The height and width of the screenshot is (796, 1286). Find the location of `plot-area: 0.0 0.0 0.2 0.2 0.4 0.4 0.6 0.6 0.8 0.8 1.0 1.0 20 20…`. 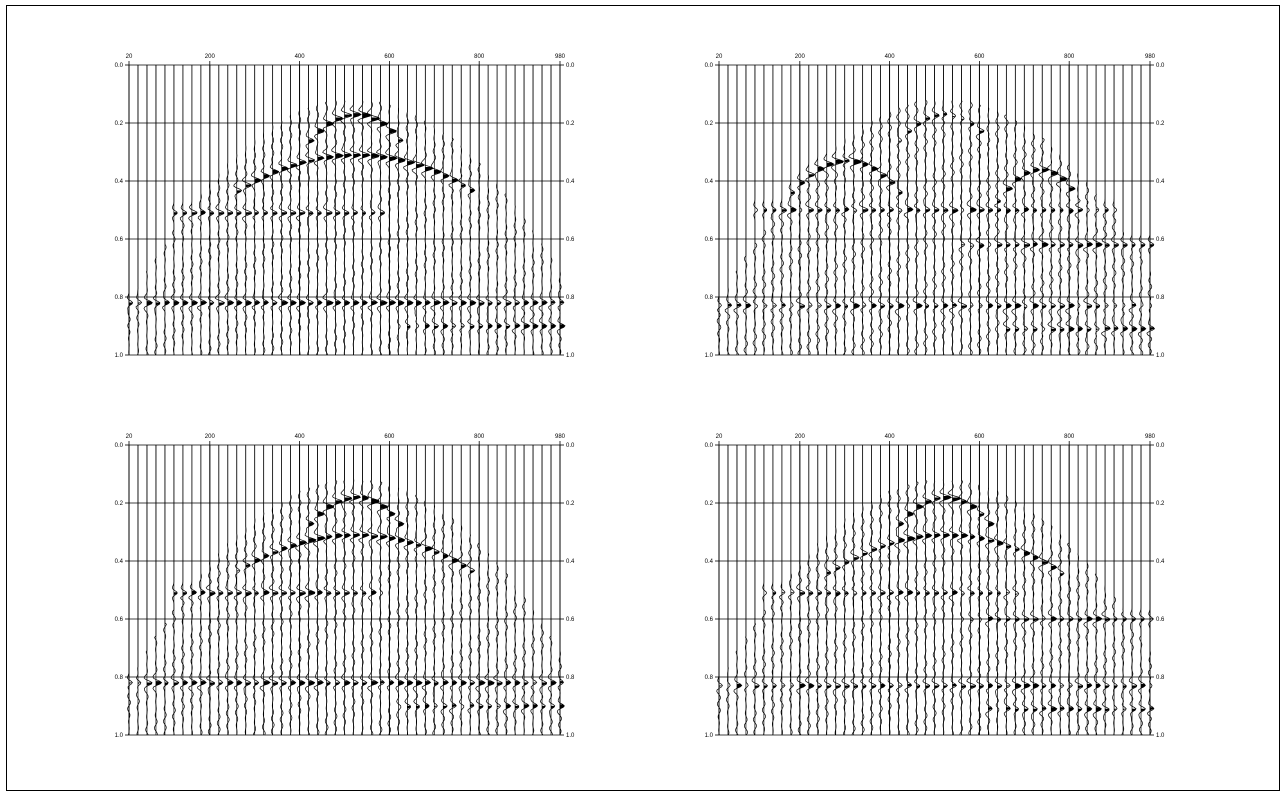

plot-area: 0.0 0.0 0.2 0.2 0.4 0.4 0.6 0.6 0.8 0.8 1.0 1.0 20 20… is located at coordinates (345, 206).